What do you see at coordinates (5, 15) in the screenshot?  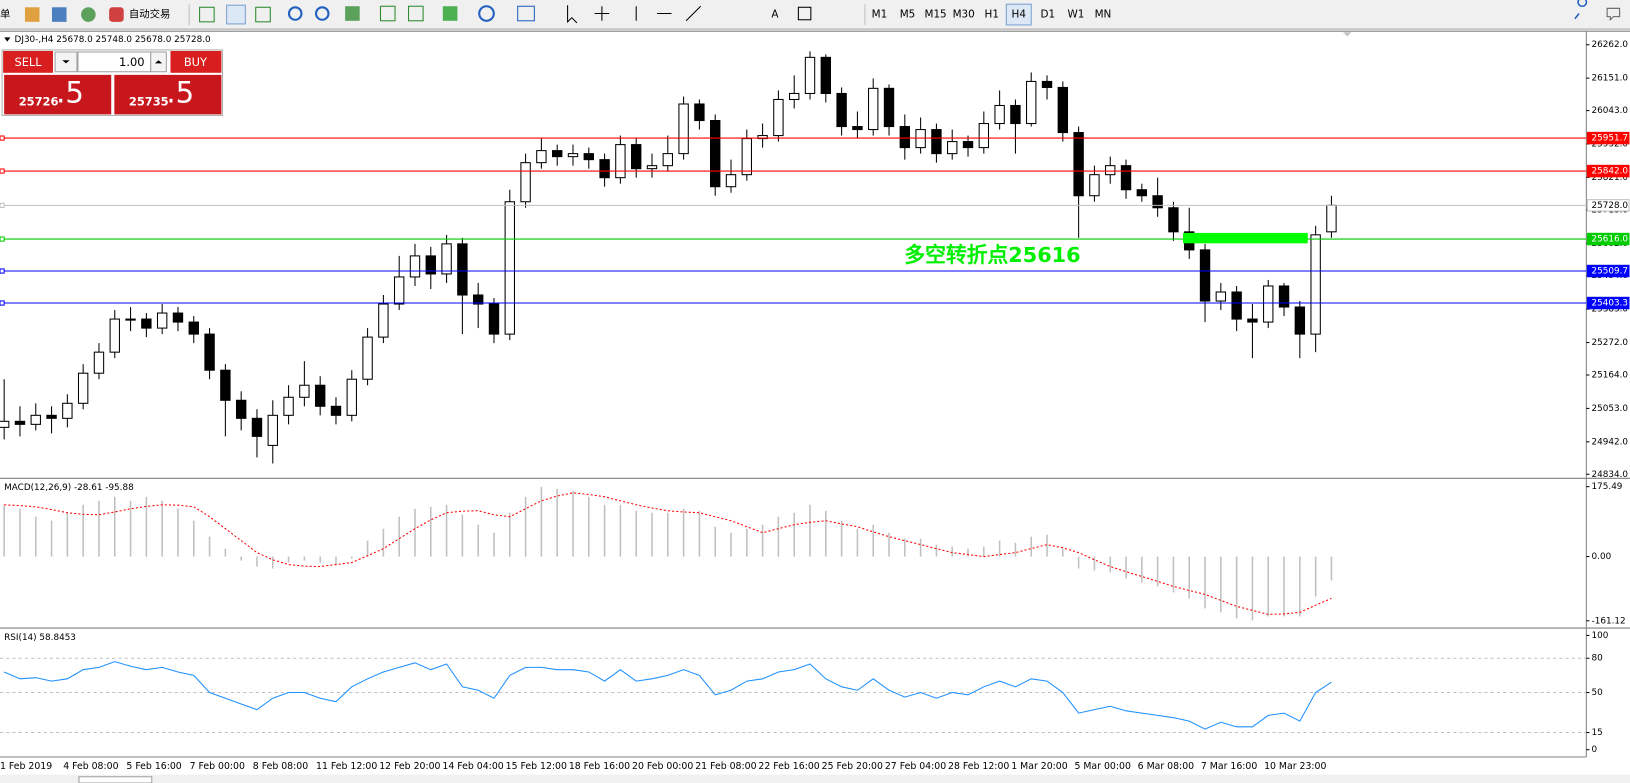 I see `menu-label: 单` at bounding box center [5, 15].